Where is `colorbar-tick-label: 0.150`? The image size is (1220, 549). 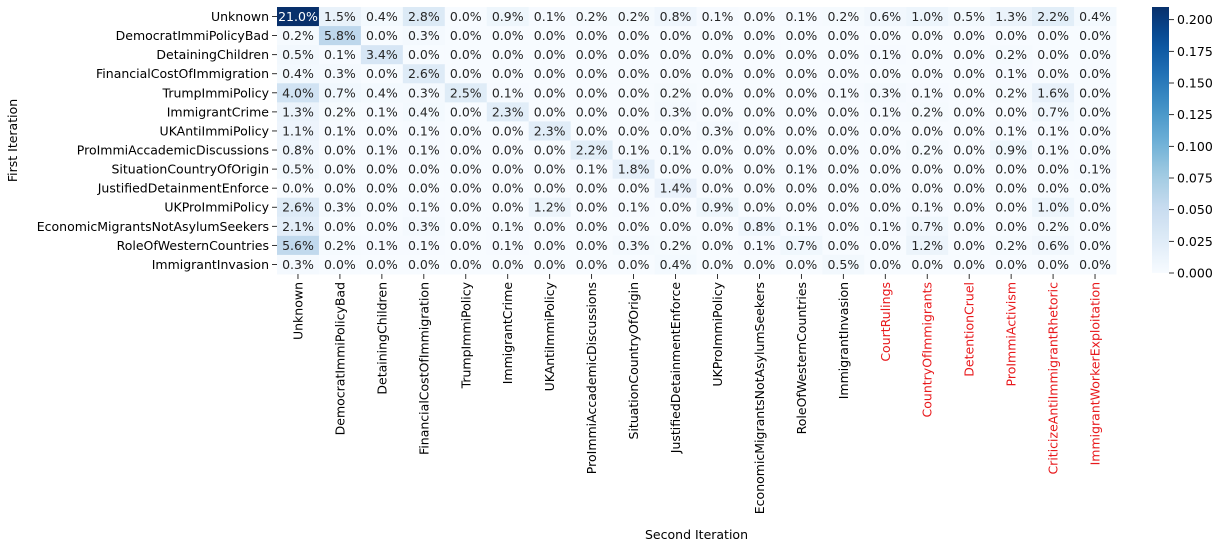 colorbar-tick-label: 0.150 is located at coordinates (1195, 83).